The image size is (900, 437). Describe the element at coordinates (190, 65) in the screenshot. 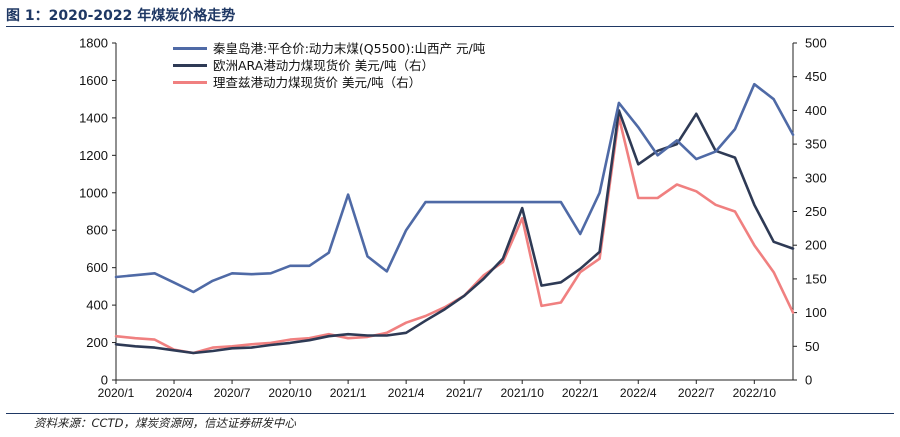

I see `legend-swatch-ara` at that location.